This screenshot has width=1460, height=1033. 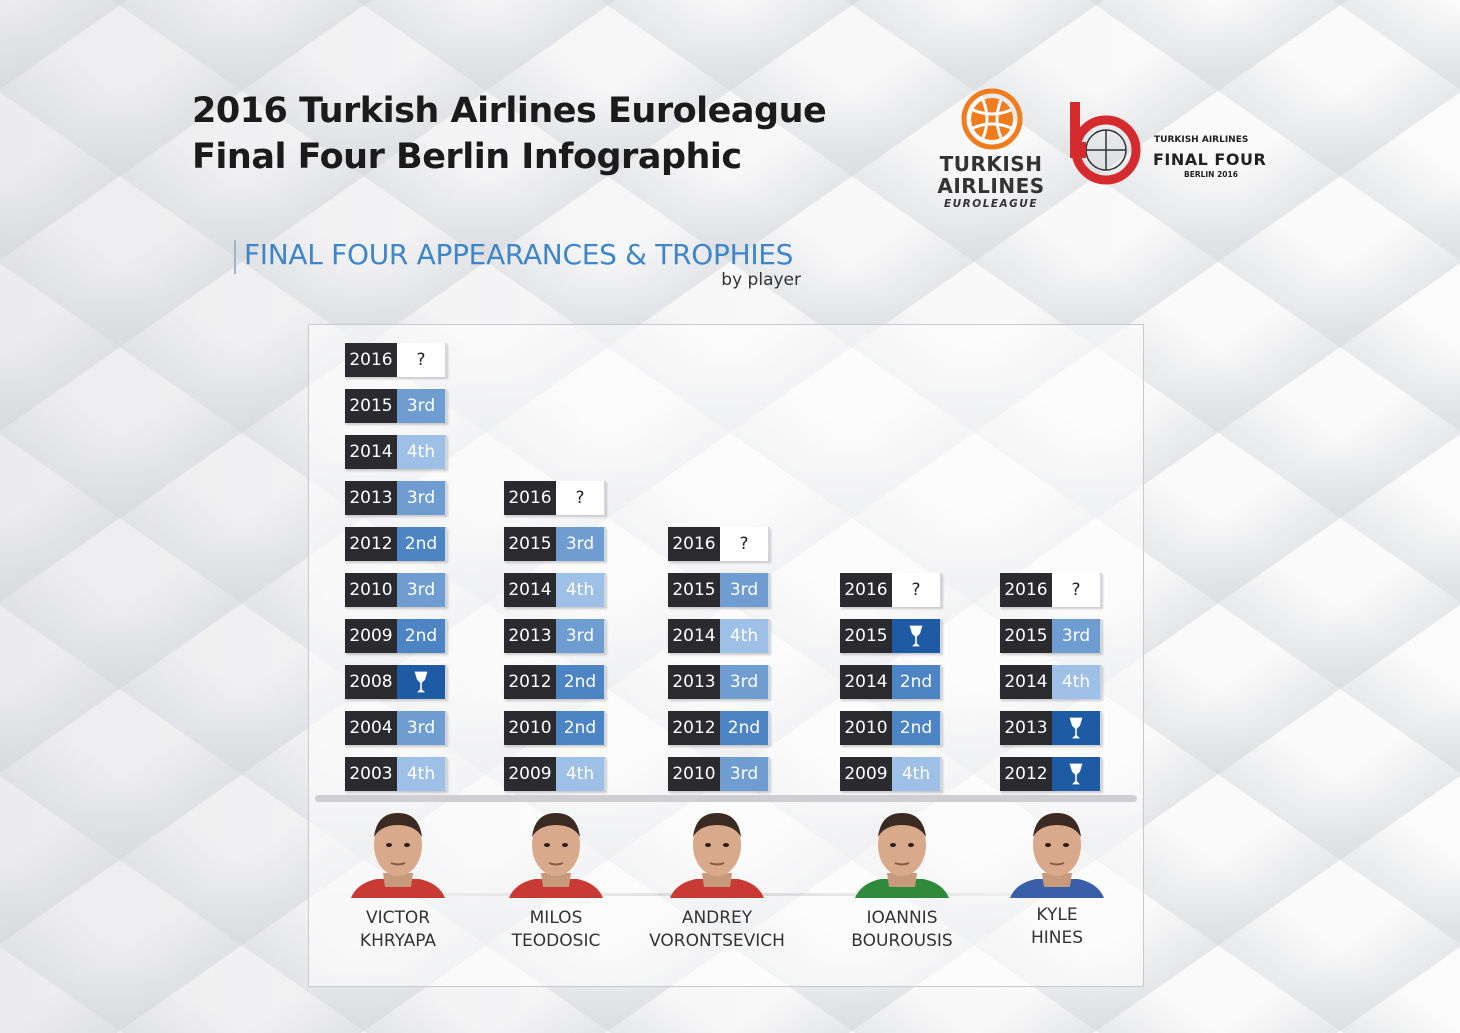 I want to click on shelf-divider, so click(x=726, y=798).